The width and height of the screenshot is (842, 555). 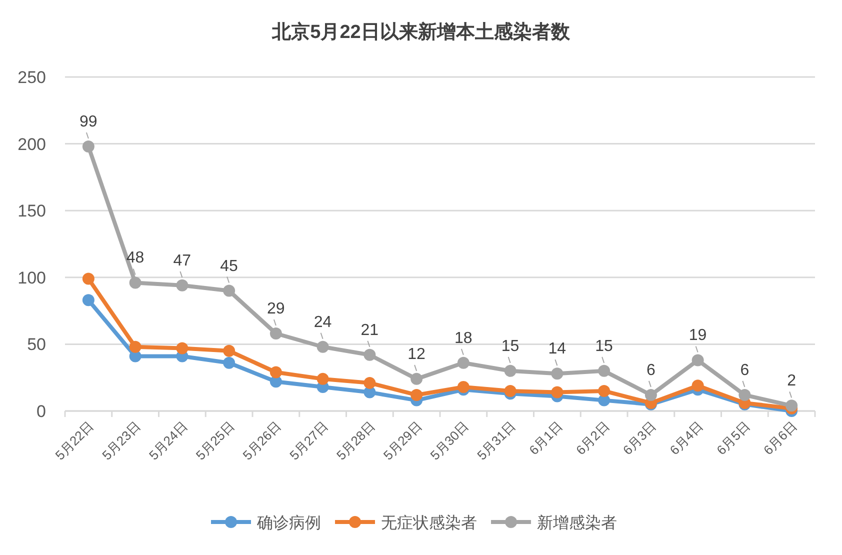 I want to click on x-tick-label: 6月1日, so click(x=546, y=438).